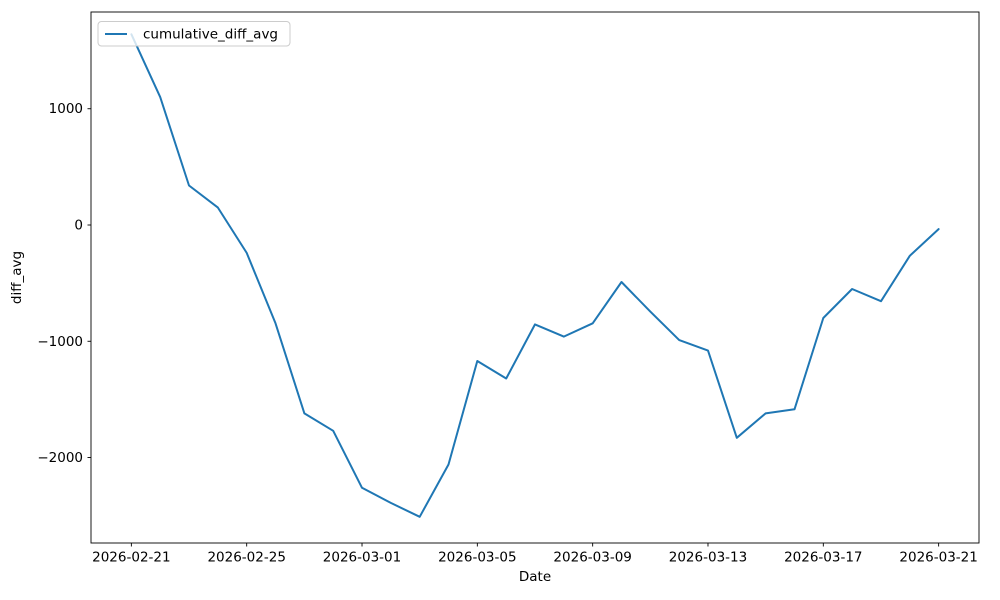 Image resolution: width=1000 pixels, height=600 pixels. What do you see at coordinates (362, 558) in the screenshot?
I see `x-tick-label: 2026-03-01` at bounding box center [362, 558].